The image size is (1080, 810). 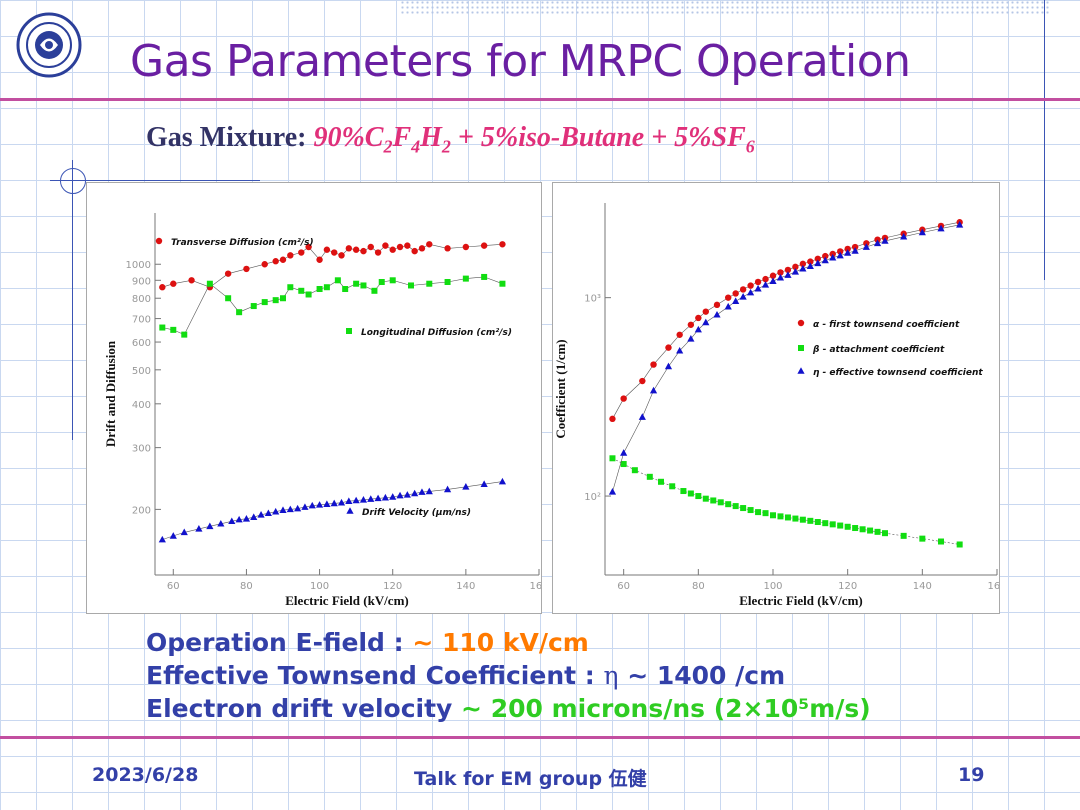 I want to click on y-tick-label: 1000, so click(x=138, y=265).